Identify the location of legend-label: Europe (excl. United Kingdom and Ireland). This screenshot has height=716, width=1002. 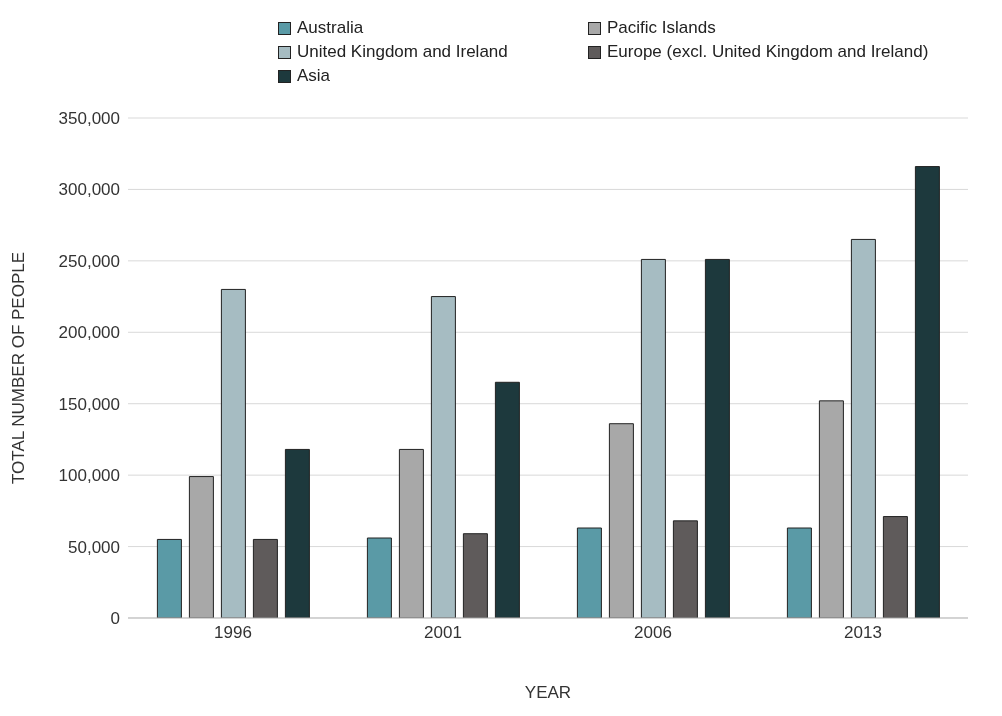
(768, 52).